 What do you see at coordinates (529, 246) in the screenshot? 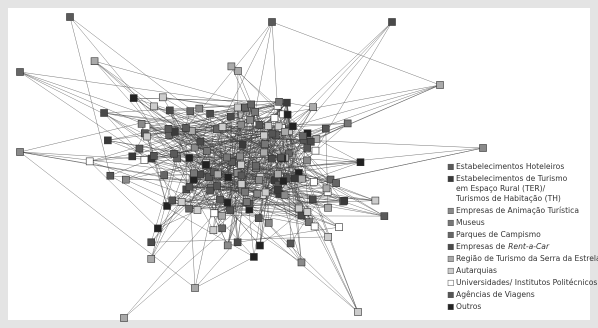
I see `legend-label-italic: Rent-a-Car` at bounding box center [529, 246].